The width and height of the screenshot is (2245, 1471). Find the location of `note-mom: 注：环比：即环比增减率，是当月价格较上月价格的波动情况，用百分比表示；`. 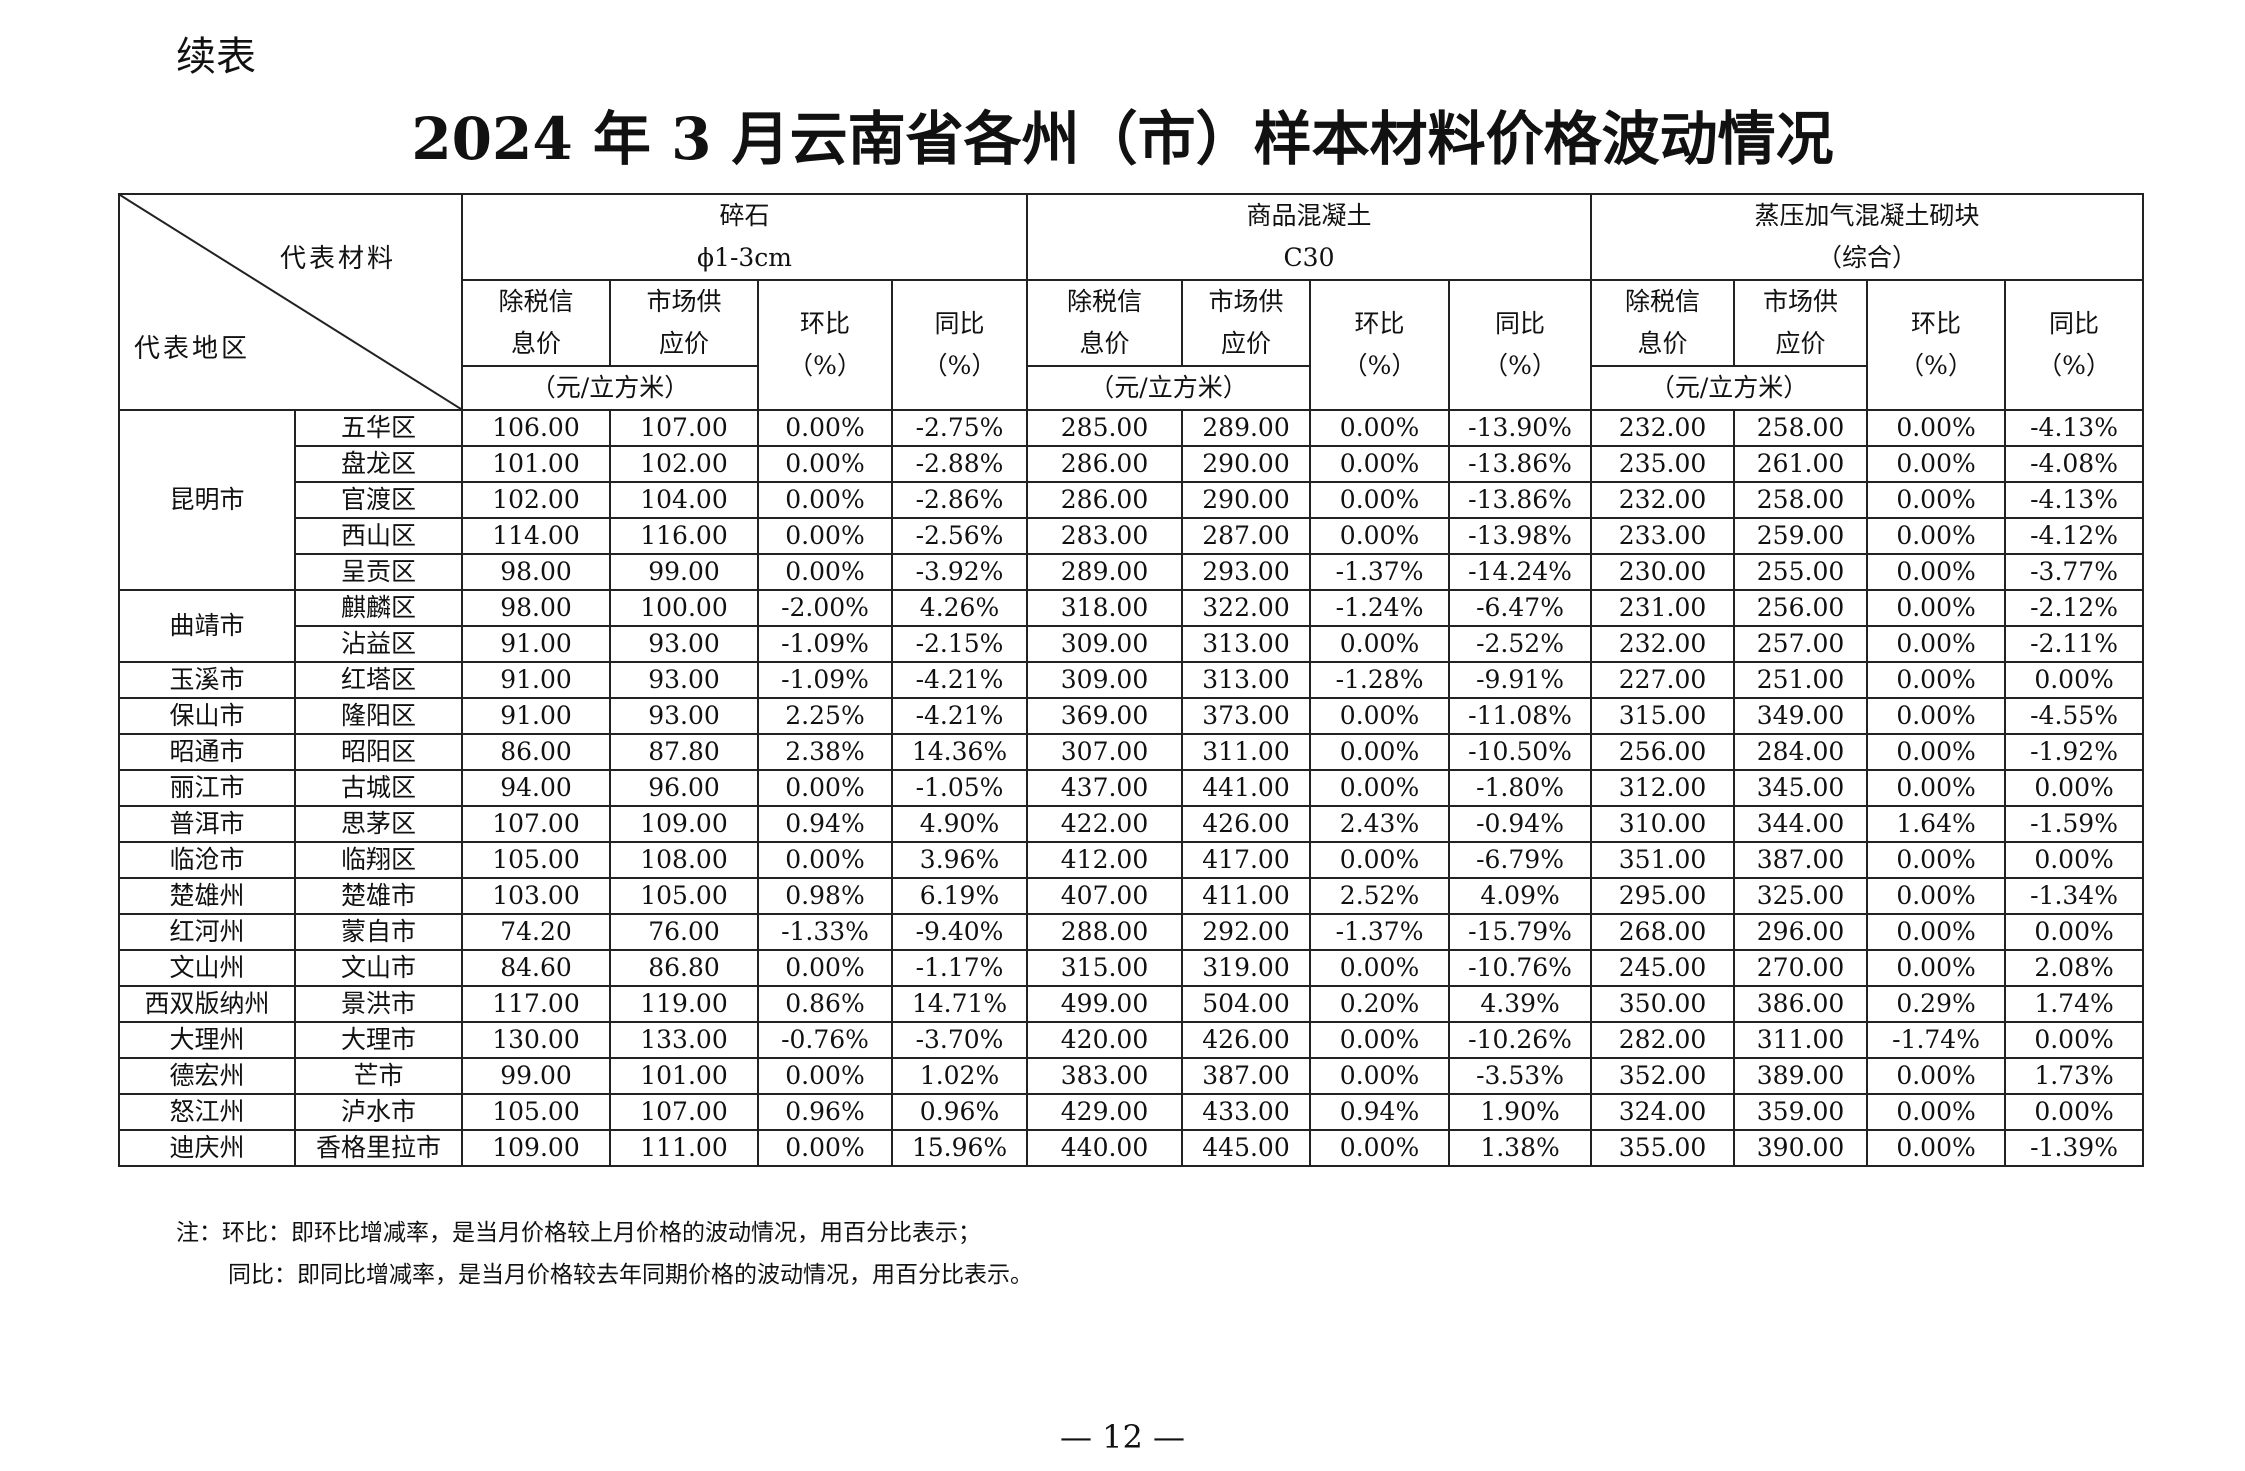

note-mom: 注：环比：即环比增减率，是当月价格较上月价格的波动情况，用百分比表示； is located at coordinates (578, 1233).